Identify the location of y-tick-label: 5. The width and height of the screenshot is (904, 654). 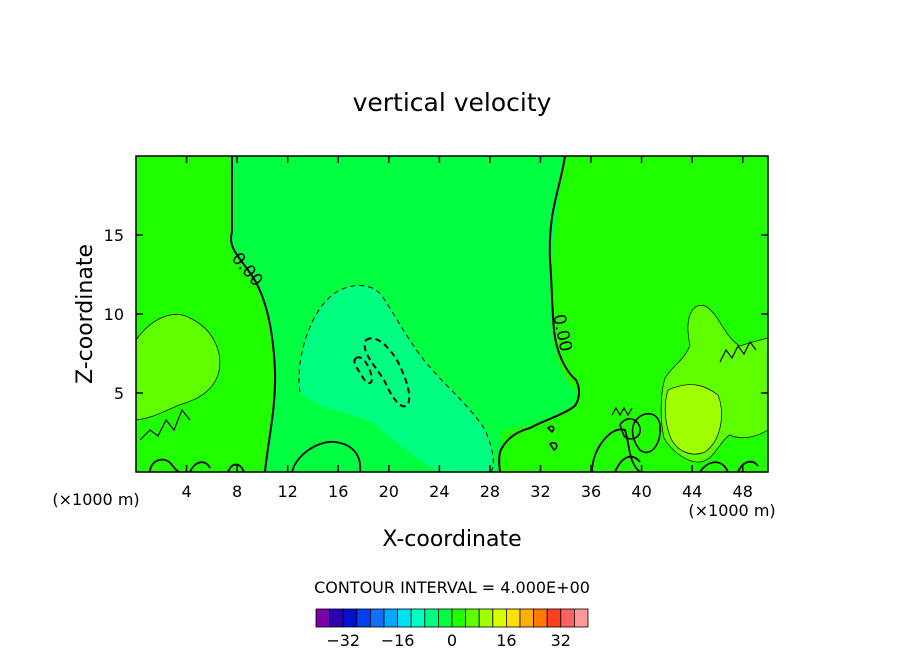
(119, 393).